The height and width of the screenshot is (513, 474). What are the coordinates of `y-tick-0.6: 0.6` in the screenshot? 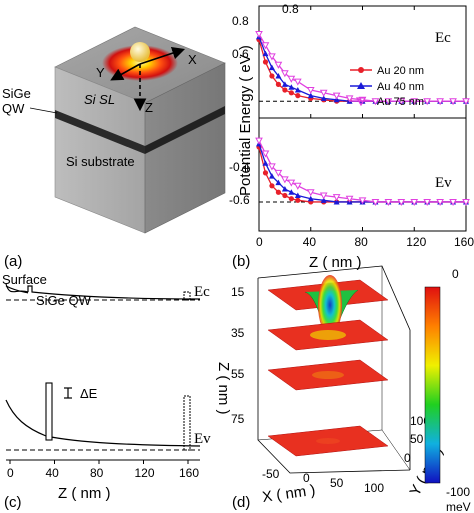 It's located at (240, 54).